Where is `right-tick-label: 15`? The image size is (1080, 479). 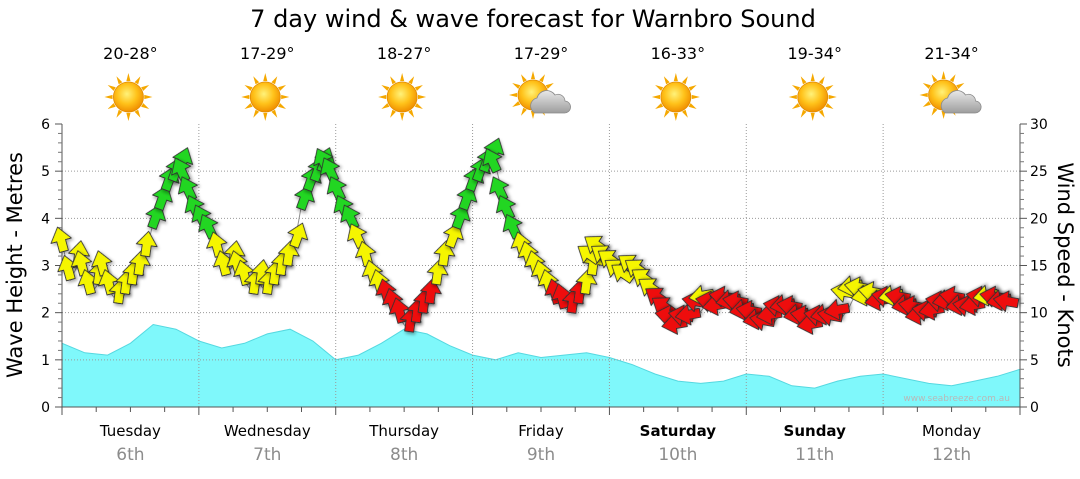 right-tick-label: 15 is located at coordinates (1039, 267).